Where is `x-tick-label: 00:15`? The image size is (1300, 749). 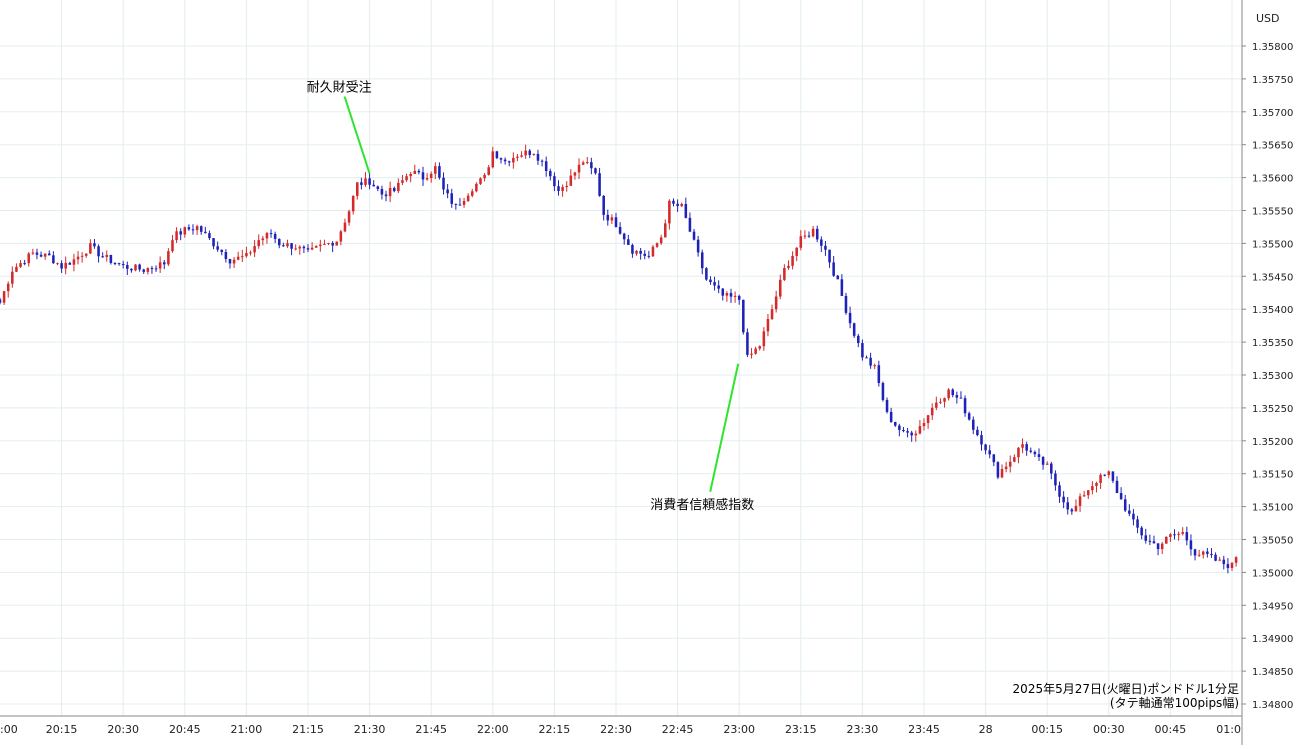
x-tick-label: 00:15 is located at coordinates (1047, 729).